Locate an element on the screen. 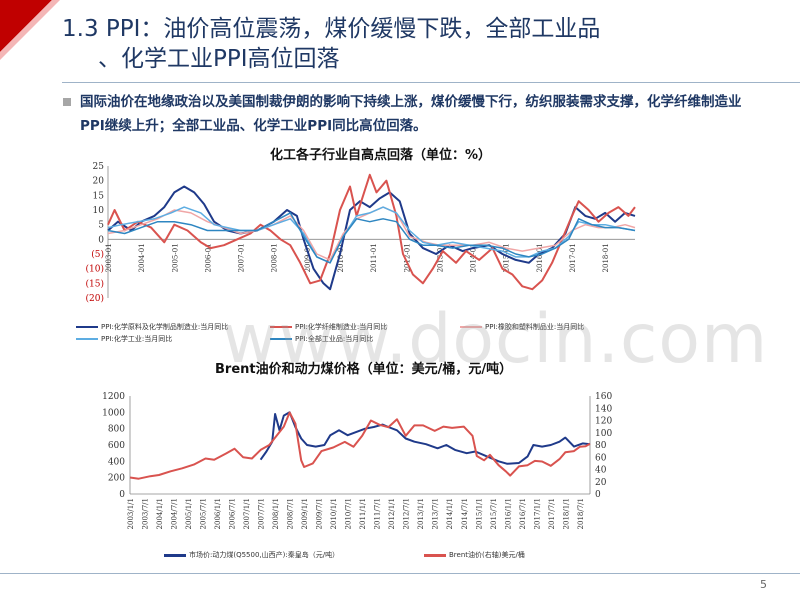 This screenshot has height=600, width=800. y-tick-label: 25 is located at coordinates (99, 167).